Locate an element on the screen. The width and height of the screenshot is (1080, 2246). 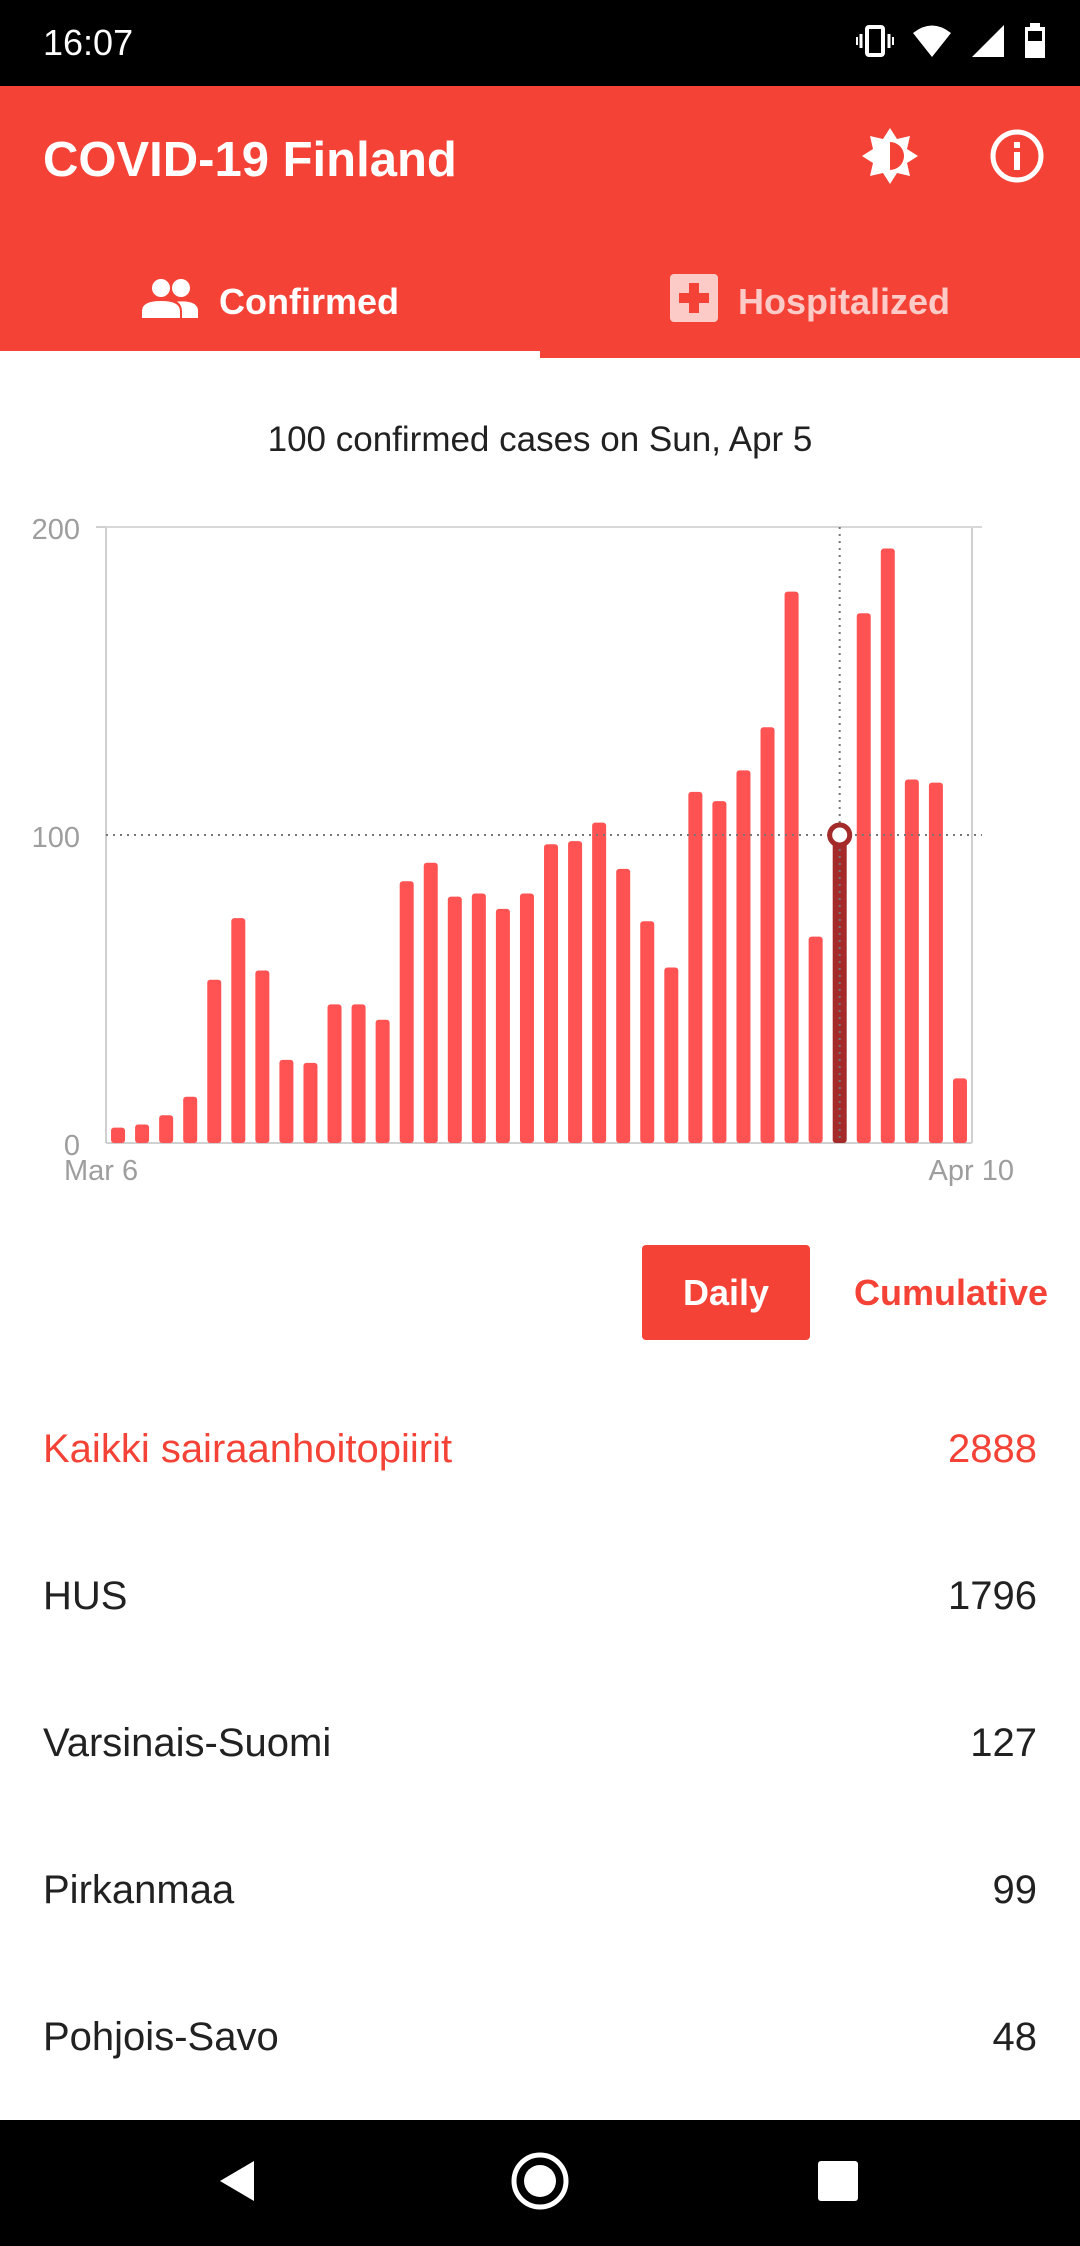
region-row-varsinais-suomi: Varsinais-Suomi 127 is located at coordinates (540, 1743).